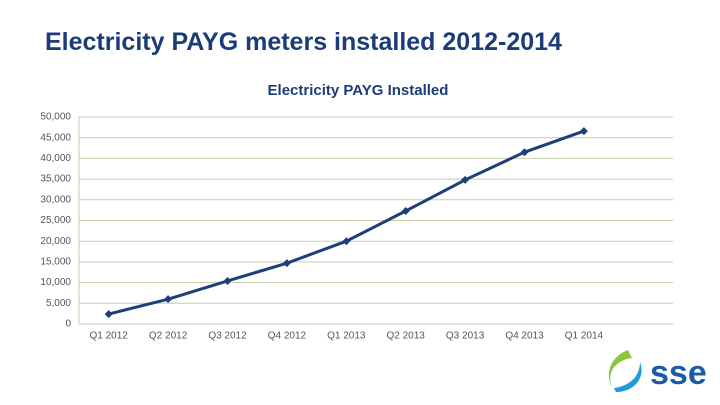 This screenshot has width=720, height=405. I want to click on y-tick-label: 45,000, so click(55, 137).